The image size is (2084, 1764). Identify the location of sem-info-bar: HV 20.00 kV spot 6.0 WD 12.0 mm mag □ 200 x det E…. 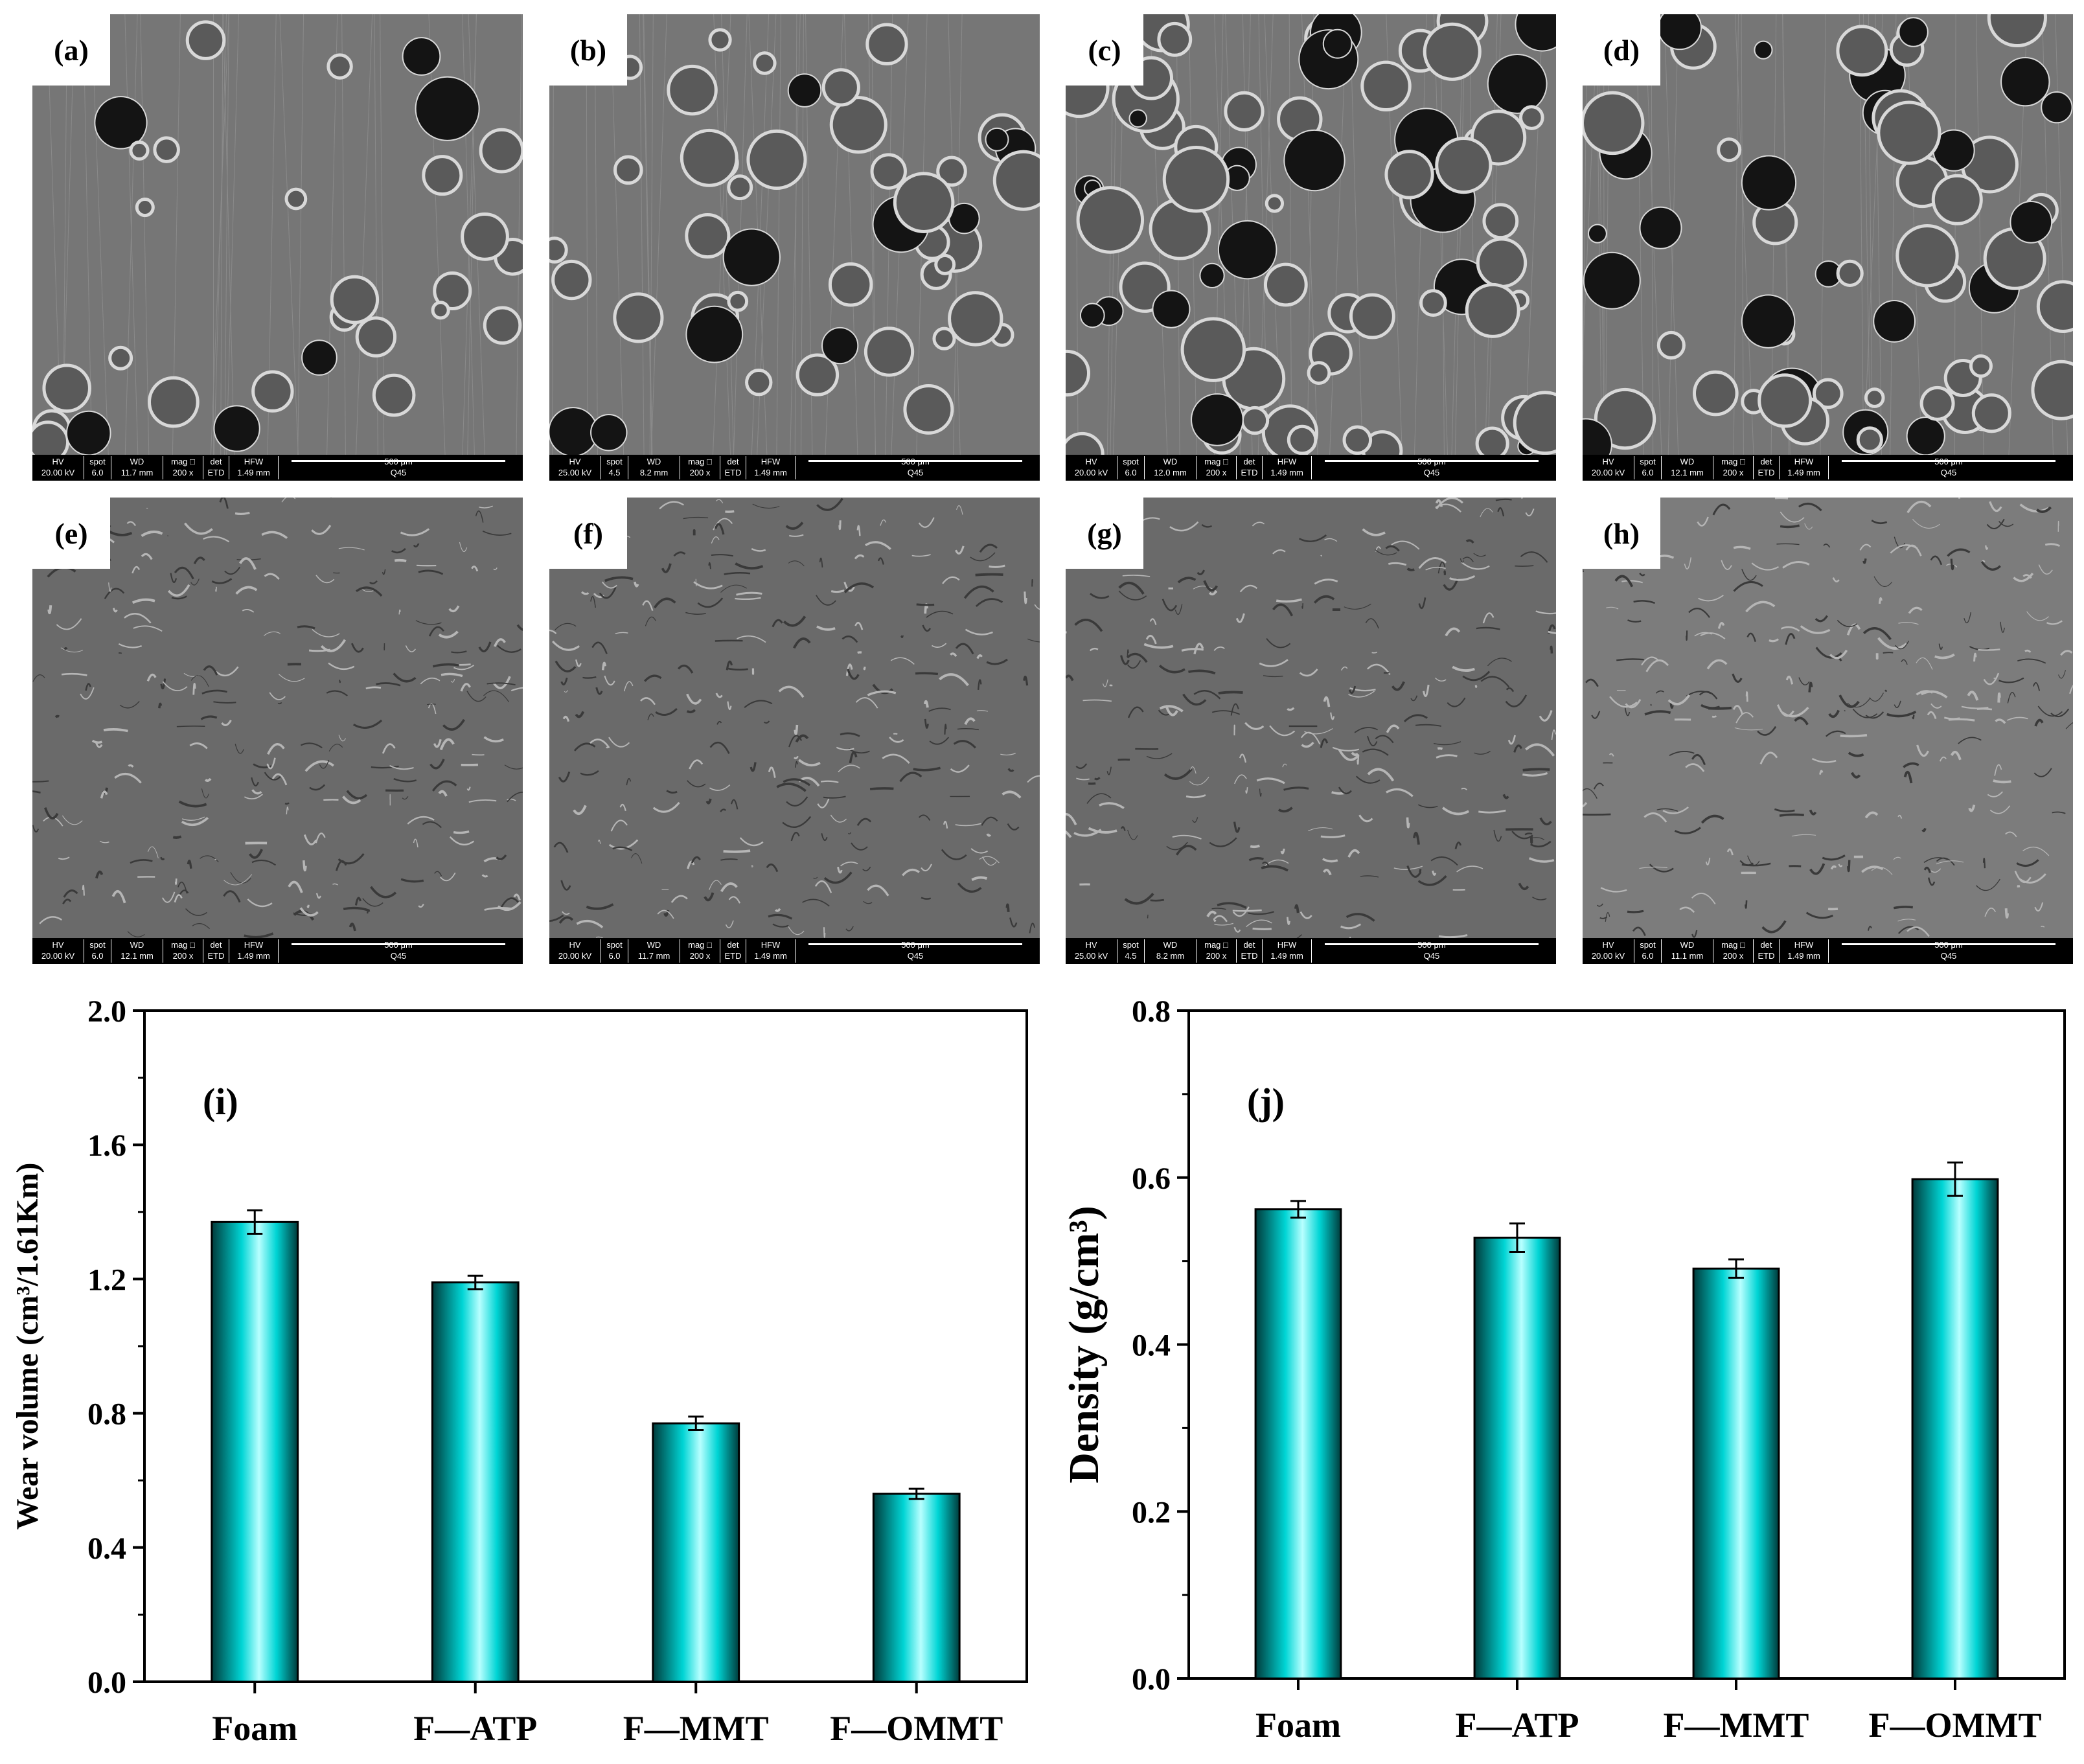
(1311, 468).